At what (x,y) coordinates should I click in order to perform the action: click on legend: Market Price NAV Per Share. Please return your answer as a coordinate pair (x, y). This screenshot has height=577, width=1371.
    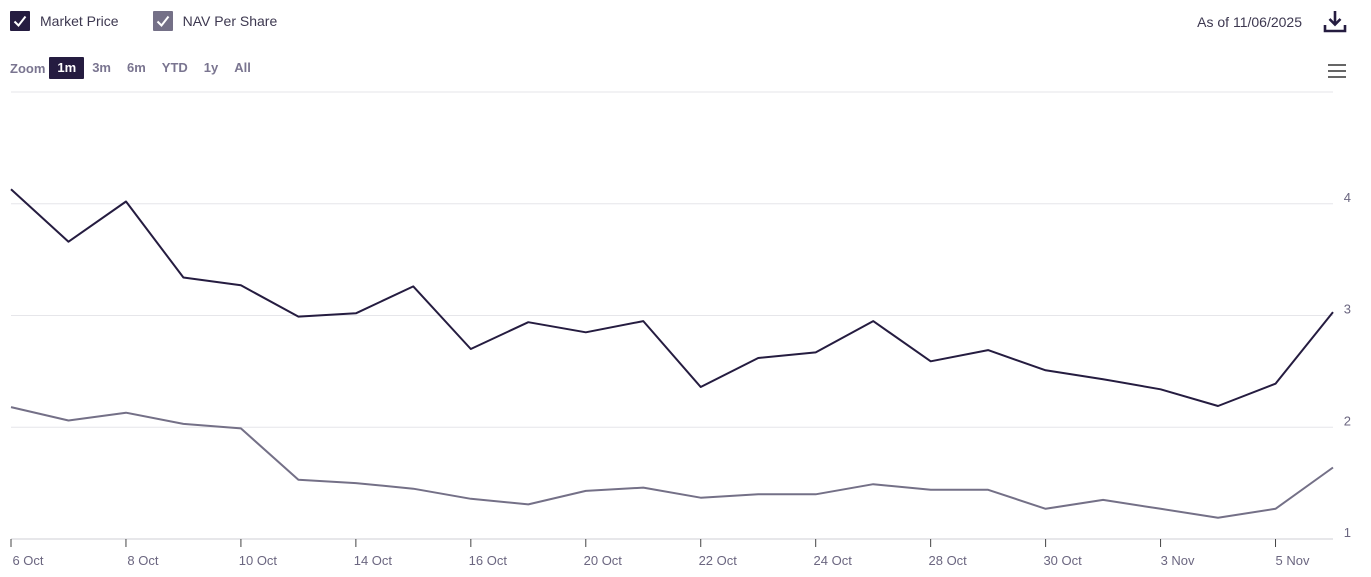
    Looking at the image, I should click on (143, 21).